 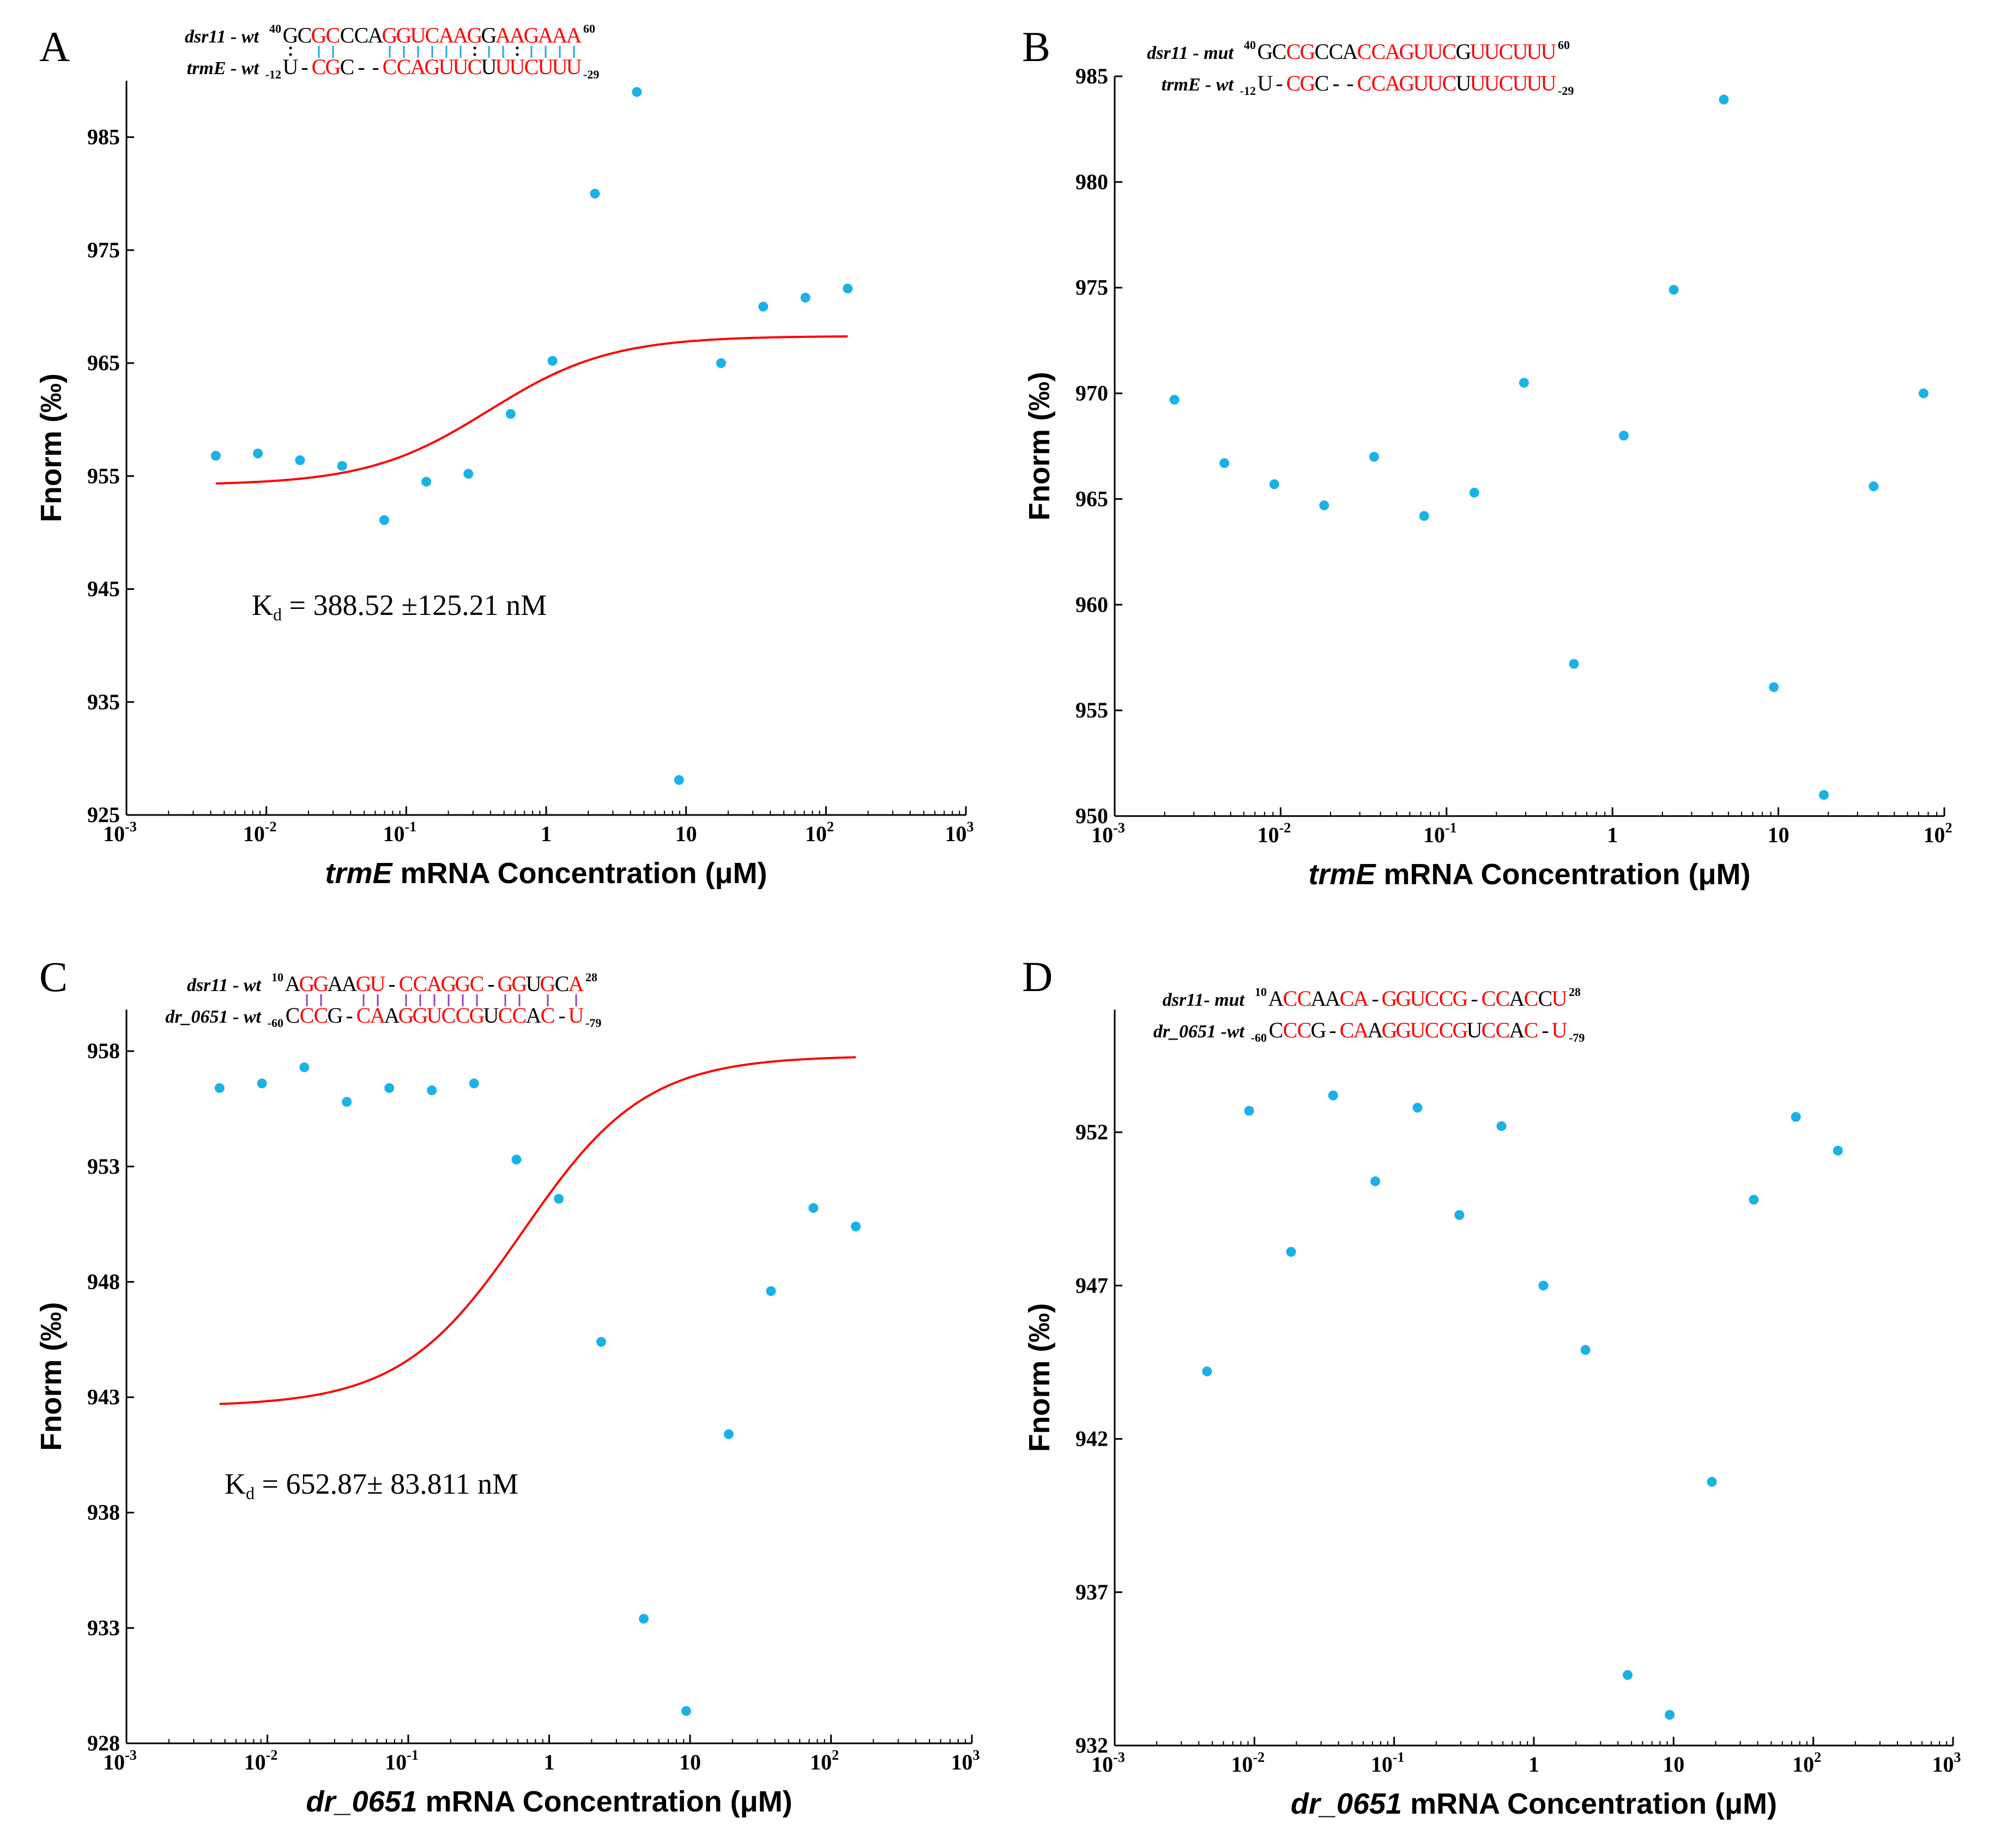 What do you see at coordinates (235, 1483) in the screenshot?
I see `kd-symbol: K` at bounding box center [235, 1483].